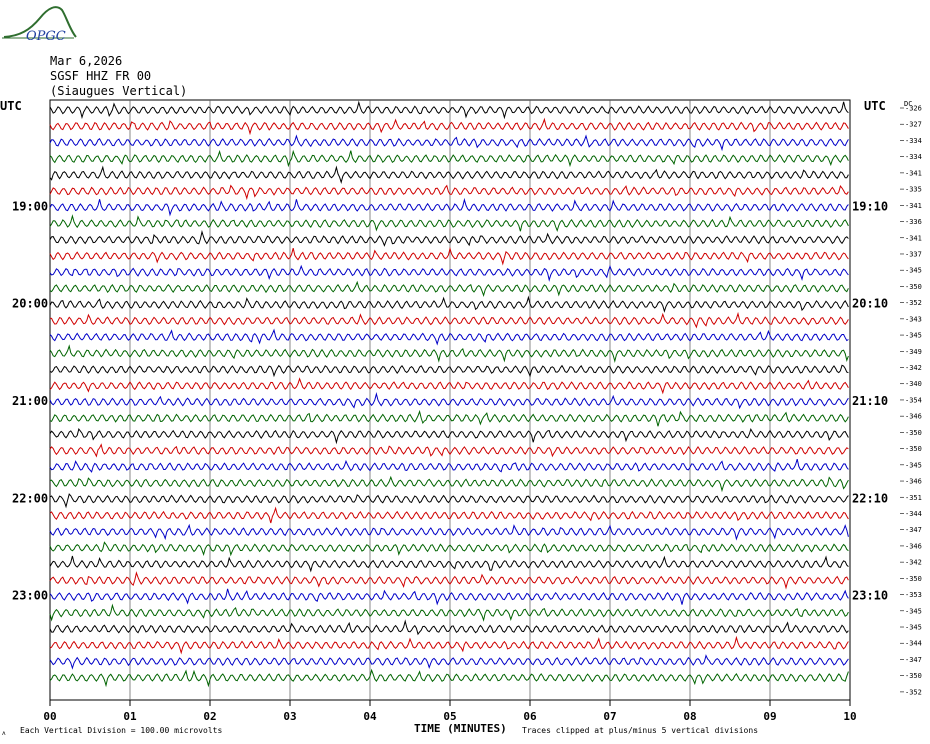  What do you see at coordinates (30, 596) in the screenshot?
I see `left-time-label: 23:00` at bounding box center [30, 596].